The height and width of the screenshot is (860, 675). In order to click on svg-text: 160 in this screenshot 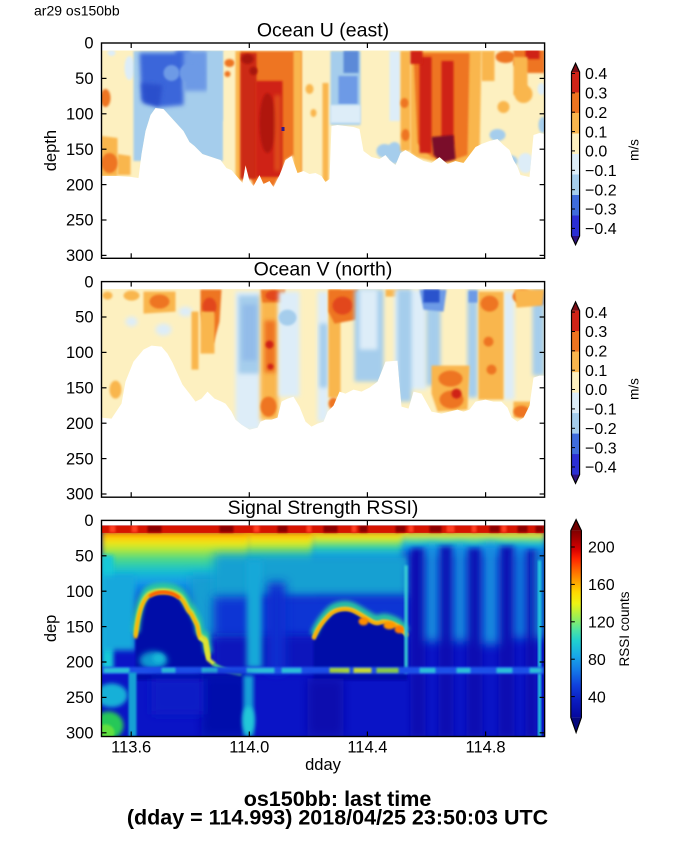, I will do `click(601, 585)`.